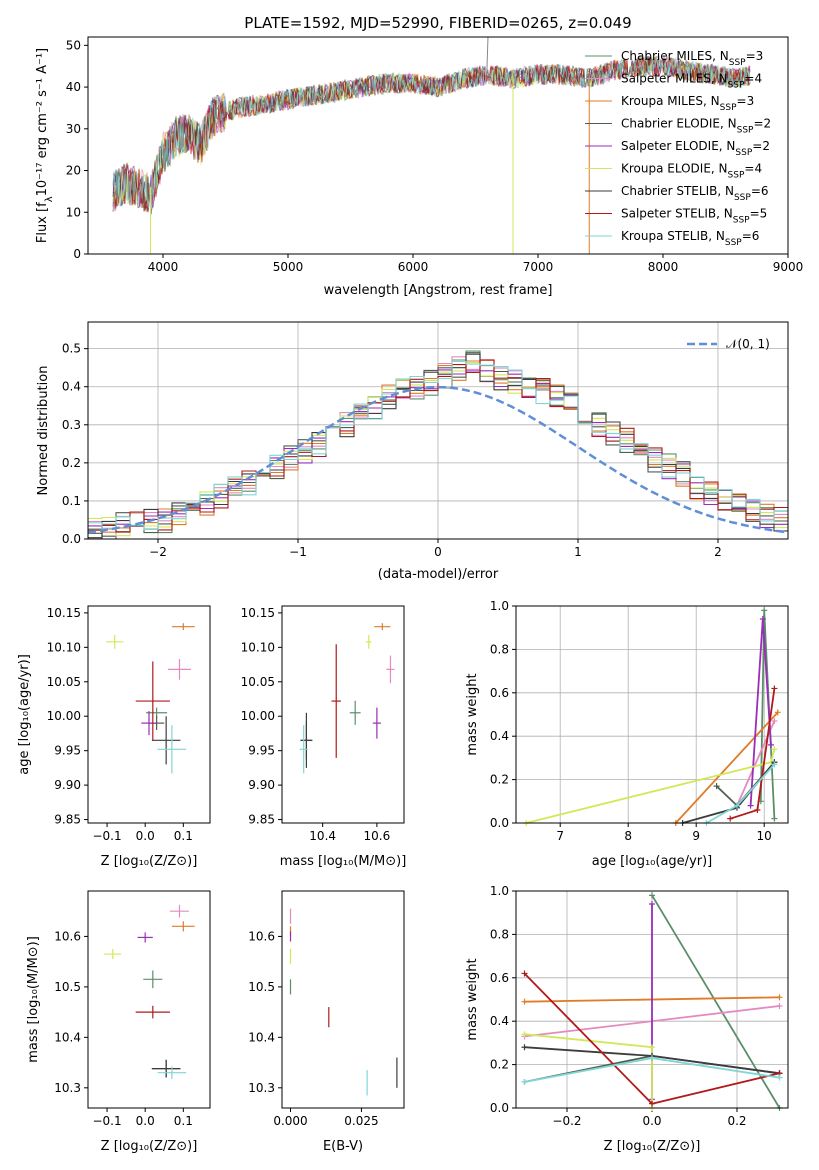 The height and width of the screenshot is (1170, 819). What do you see at coordinates (695, 148) in the screenshot?
I see `legend-label: Salpeter ELODIE, NSSP=2` at bounding box center [695, 148].